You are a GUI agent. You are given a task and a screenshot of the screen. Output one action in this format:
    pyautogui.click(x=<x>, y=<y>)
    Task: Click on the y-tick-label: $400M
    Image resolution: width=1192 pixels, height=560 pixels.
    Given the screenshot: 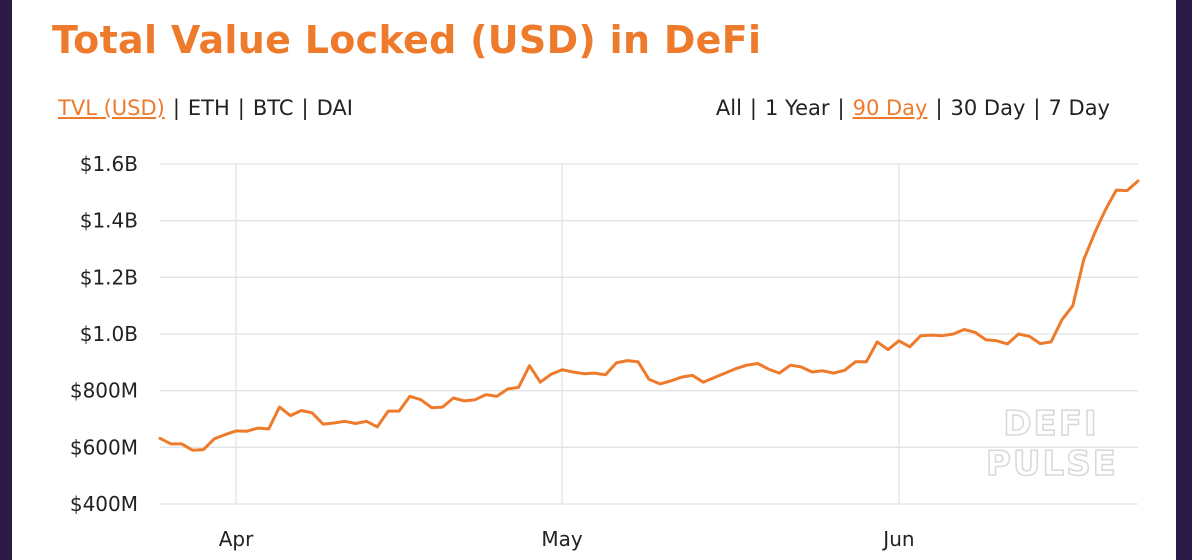 What is the action you would take?
    pyautogui.click(x=104, y=504)
    